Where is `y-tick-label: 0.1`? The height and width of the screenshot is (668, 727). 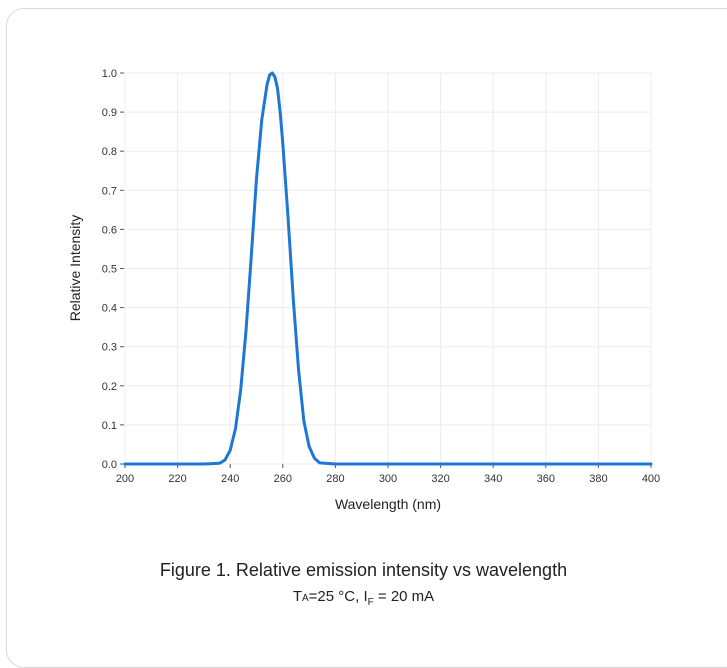
y-tick-label: 0.1 is located at coordinates (109, 426).